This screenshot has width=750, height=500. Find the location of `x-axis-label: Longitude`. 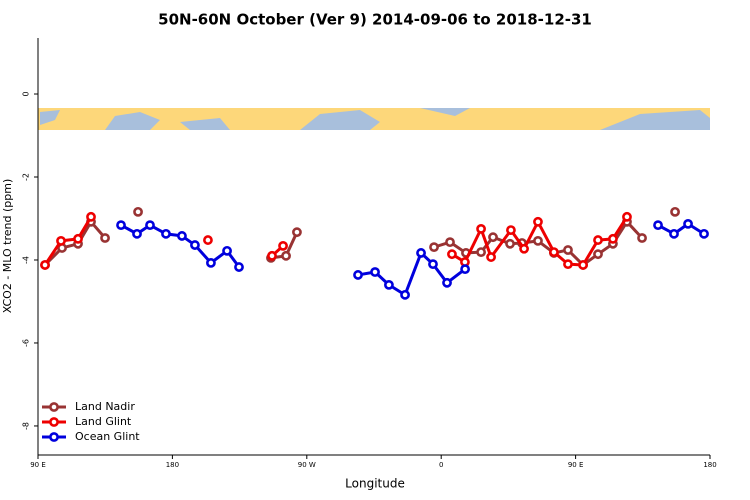

x-axis-label: Longitude is located at coordinates (375, 484).